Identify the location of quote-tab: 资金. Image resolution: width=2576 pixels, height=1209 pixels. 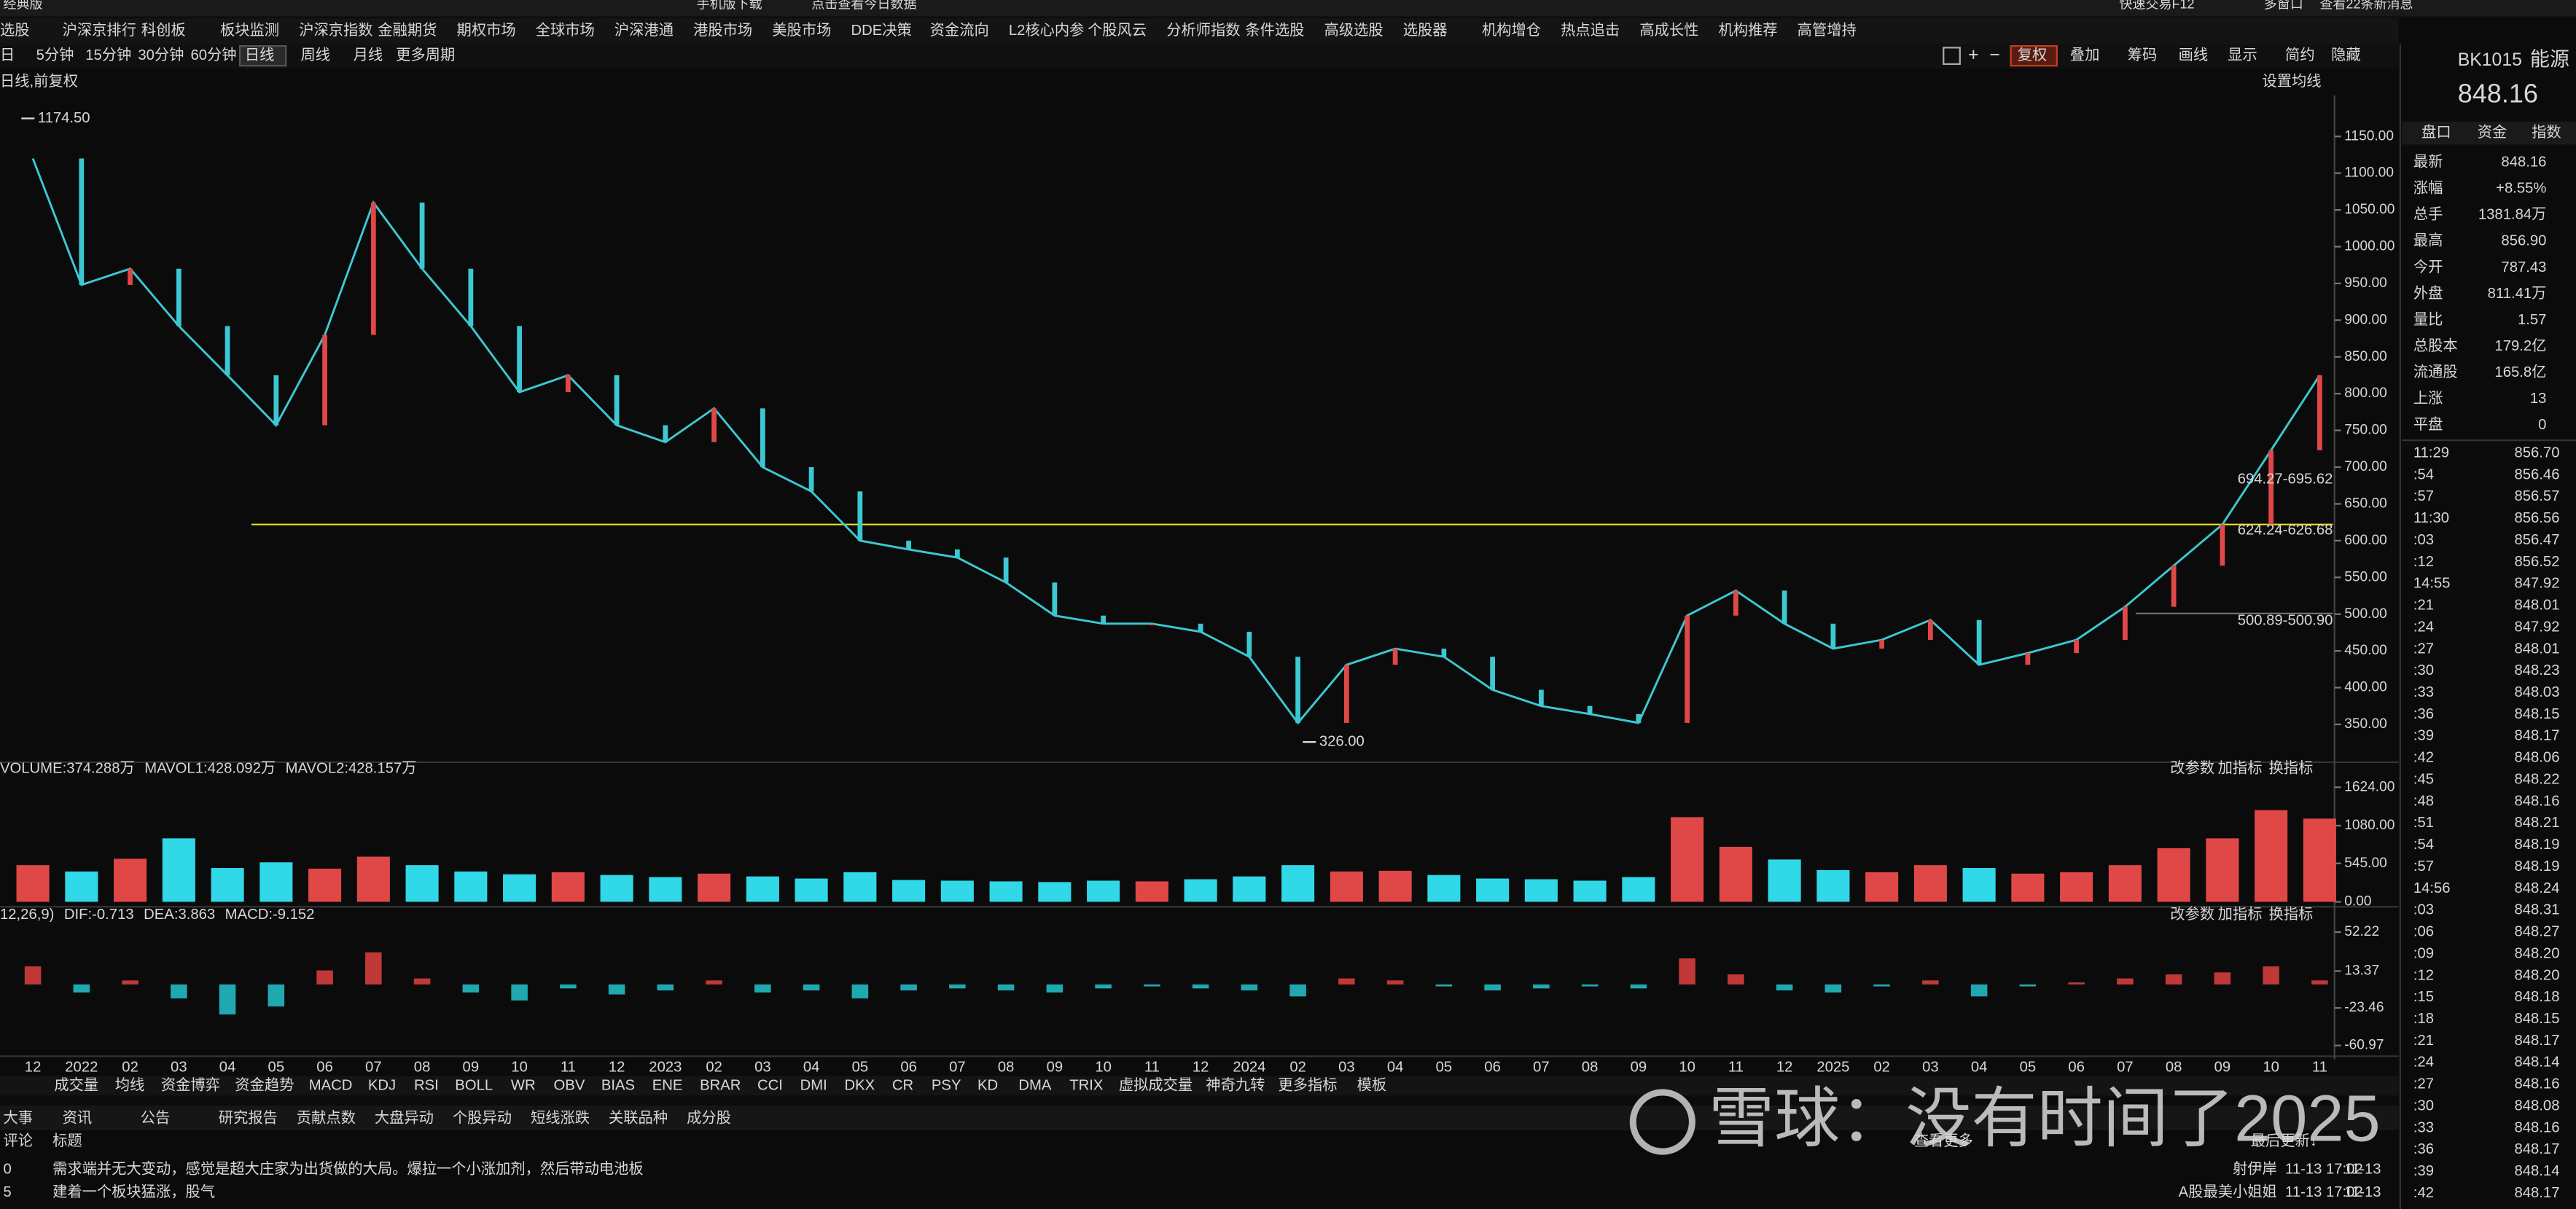
(2492, 132).